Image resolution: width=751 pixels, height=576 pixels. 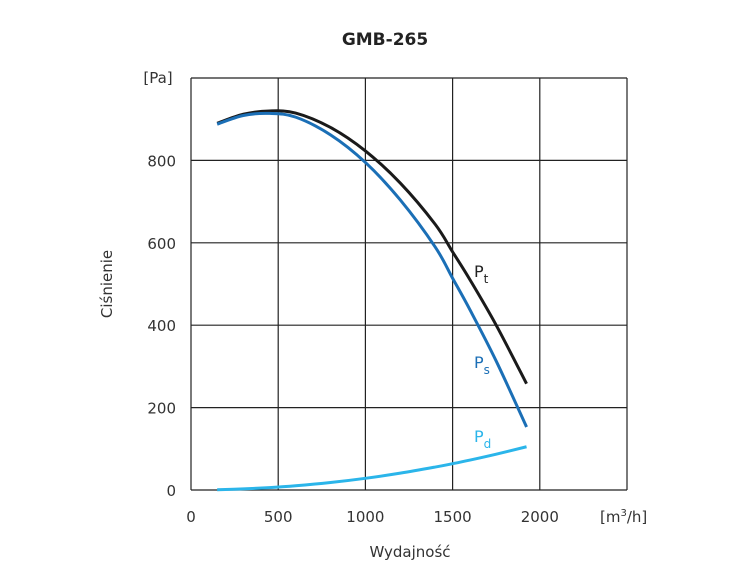 What do you see at coordinates (161, 326) in the screenshot?
I see `y-tick-label: 400` at bounding box center [161, 326].